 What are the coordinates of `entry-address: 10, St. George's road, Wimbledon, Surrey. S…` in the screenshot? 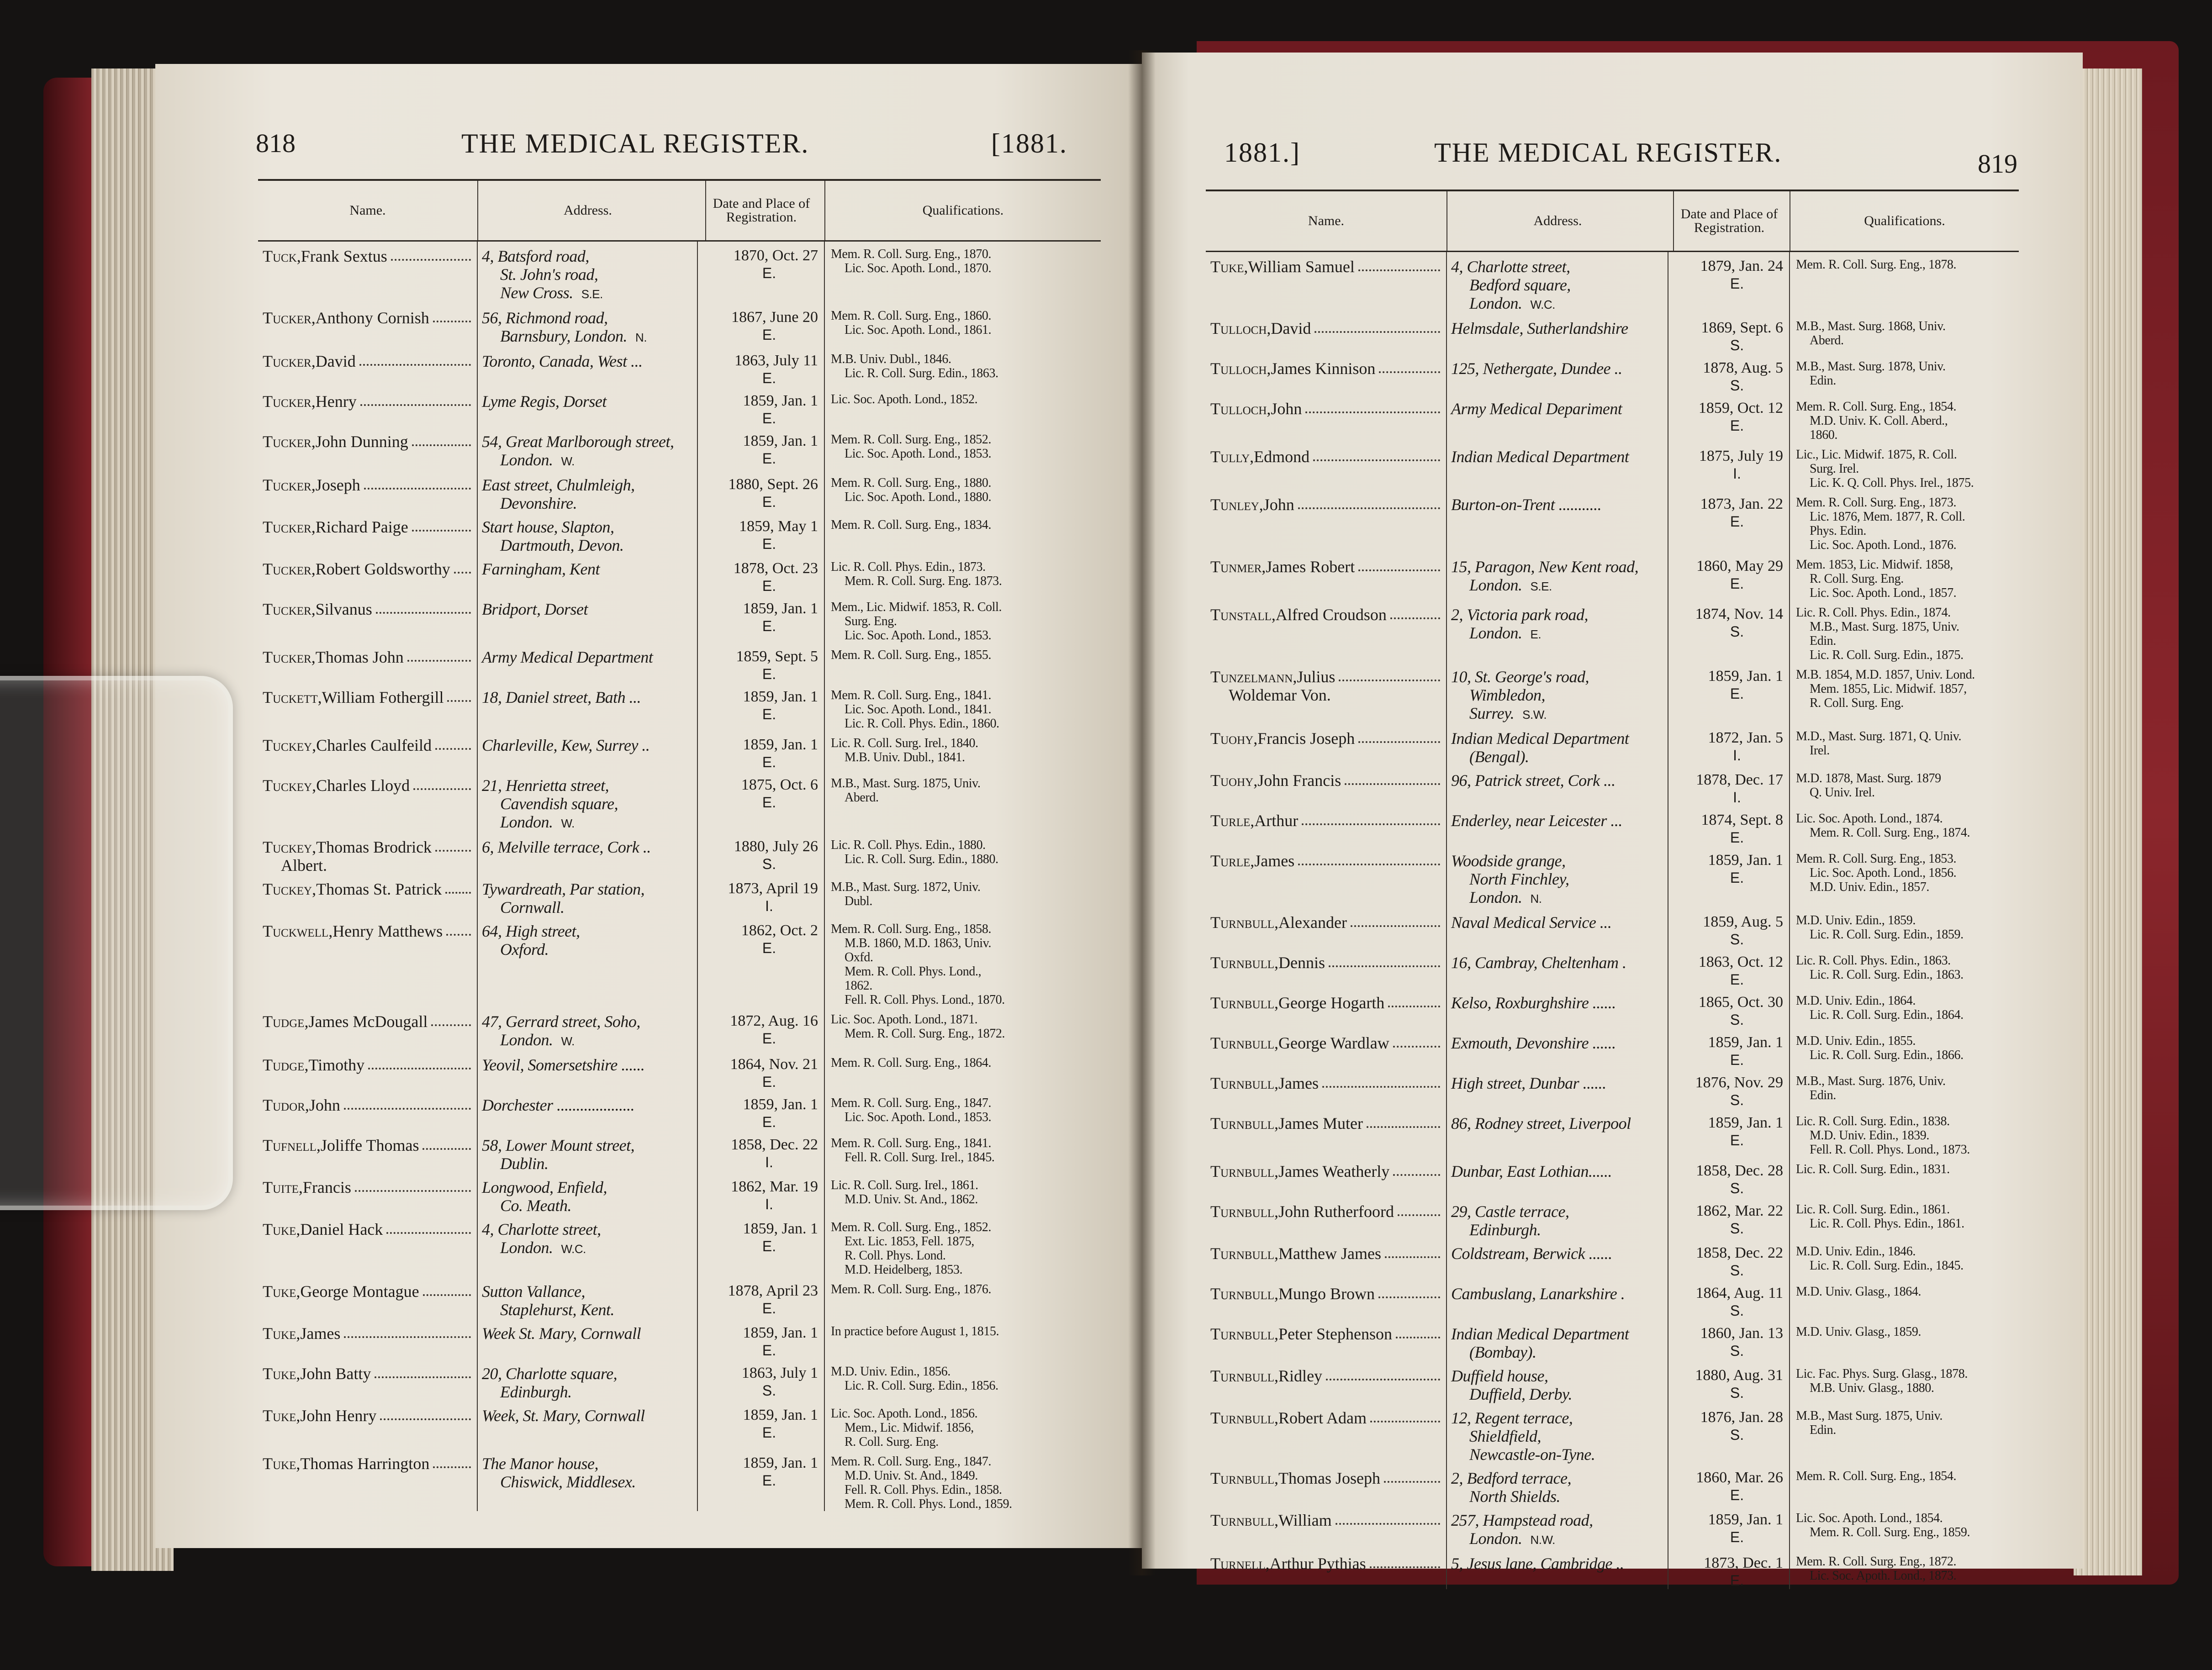 It's located at (1557, 696).